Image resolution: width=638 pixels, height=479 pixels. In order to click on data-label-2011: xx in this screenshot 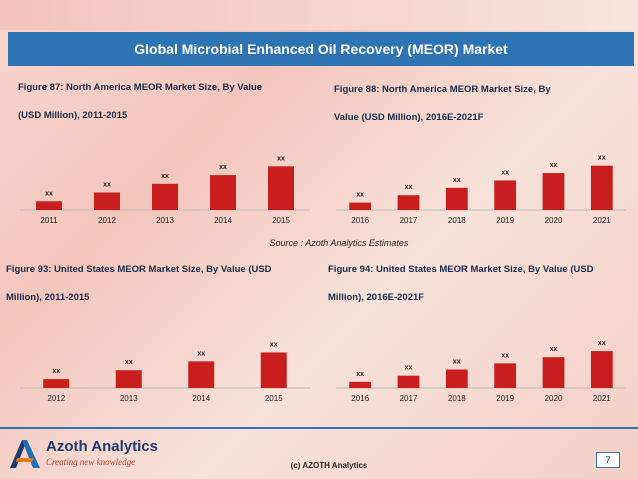, I will do `click(49, 193)`.